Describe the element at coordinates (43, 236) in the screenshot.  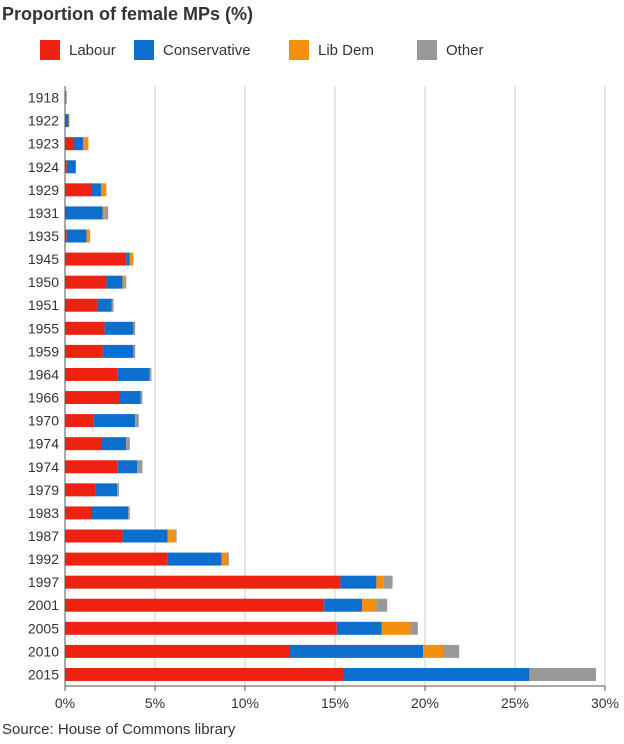
I see `y-tick-label: 1935` at that location.